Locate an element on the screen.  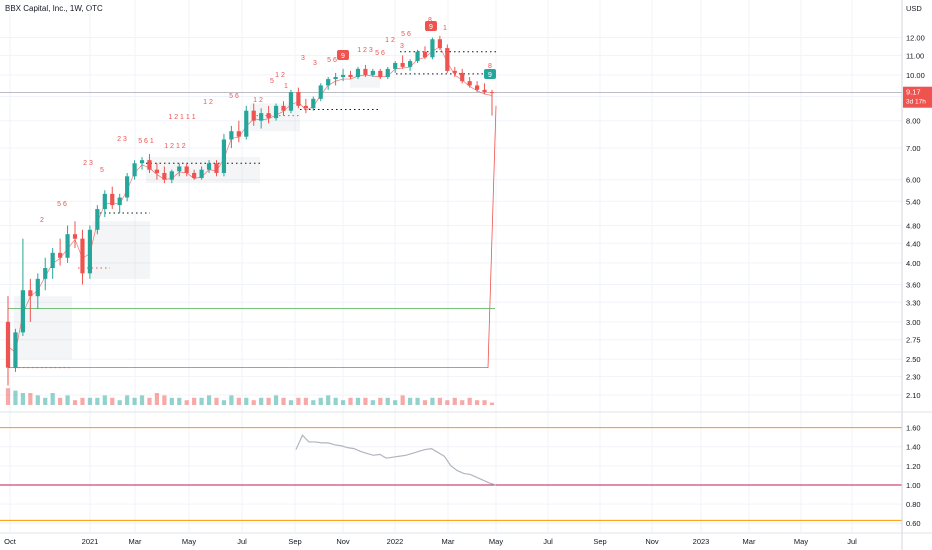
price-tick-label: 2.10 is located at coordinates (913, 395).